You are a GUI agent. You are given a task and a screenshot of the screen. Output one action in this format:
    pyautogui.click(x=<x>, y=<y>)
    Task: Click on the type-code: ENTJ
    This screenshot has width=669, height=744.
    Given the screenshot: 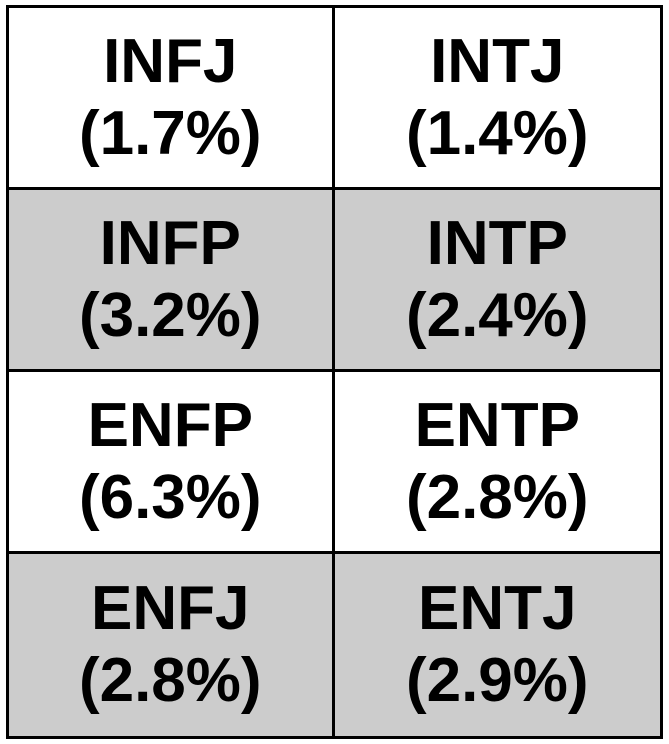 What is the action you would take?
    pyautogui.click(x=497, y=608)
    